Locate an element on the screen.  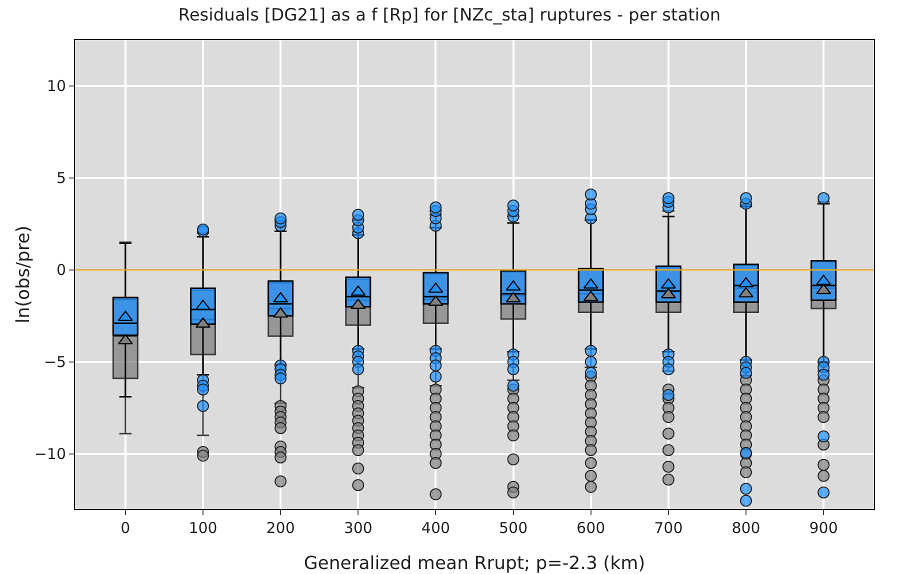
y-axis-title: ln(obs/pre) is located at coordinates (23, 275).